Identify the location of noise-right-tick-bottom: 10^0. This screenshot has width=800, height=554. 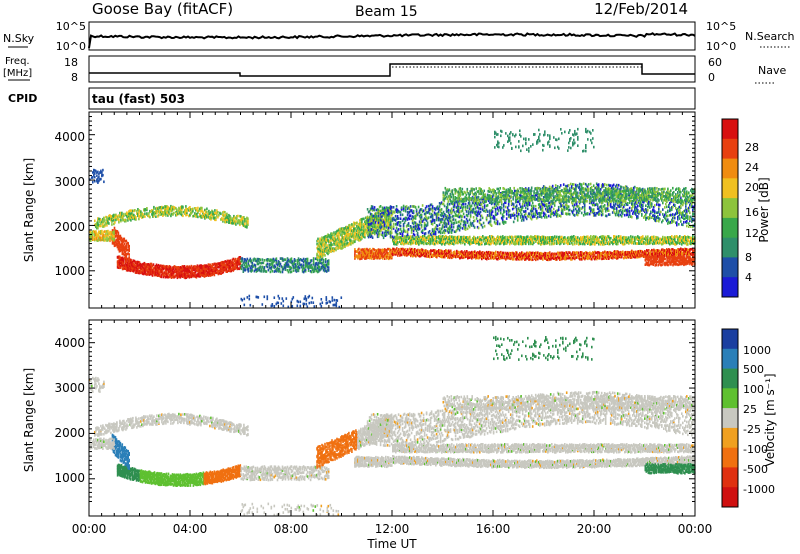
(721, 46).